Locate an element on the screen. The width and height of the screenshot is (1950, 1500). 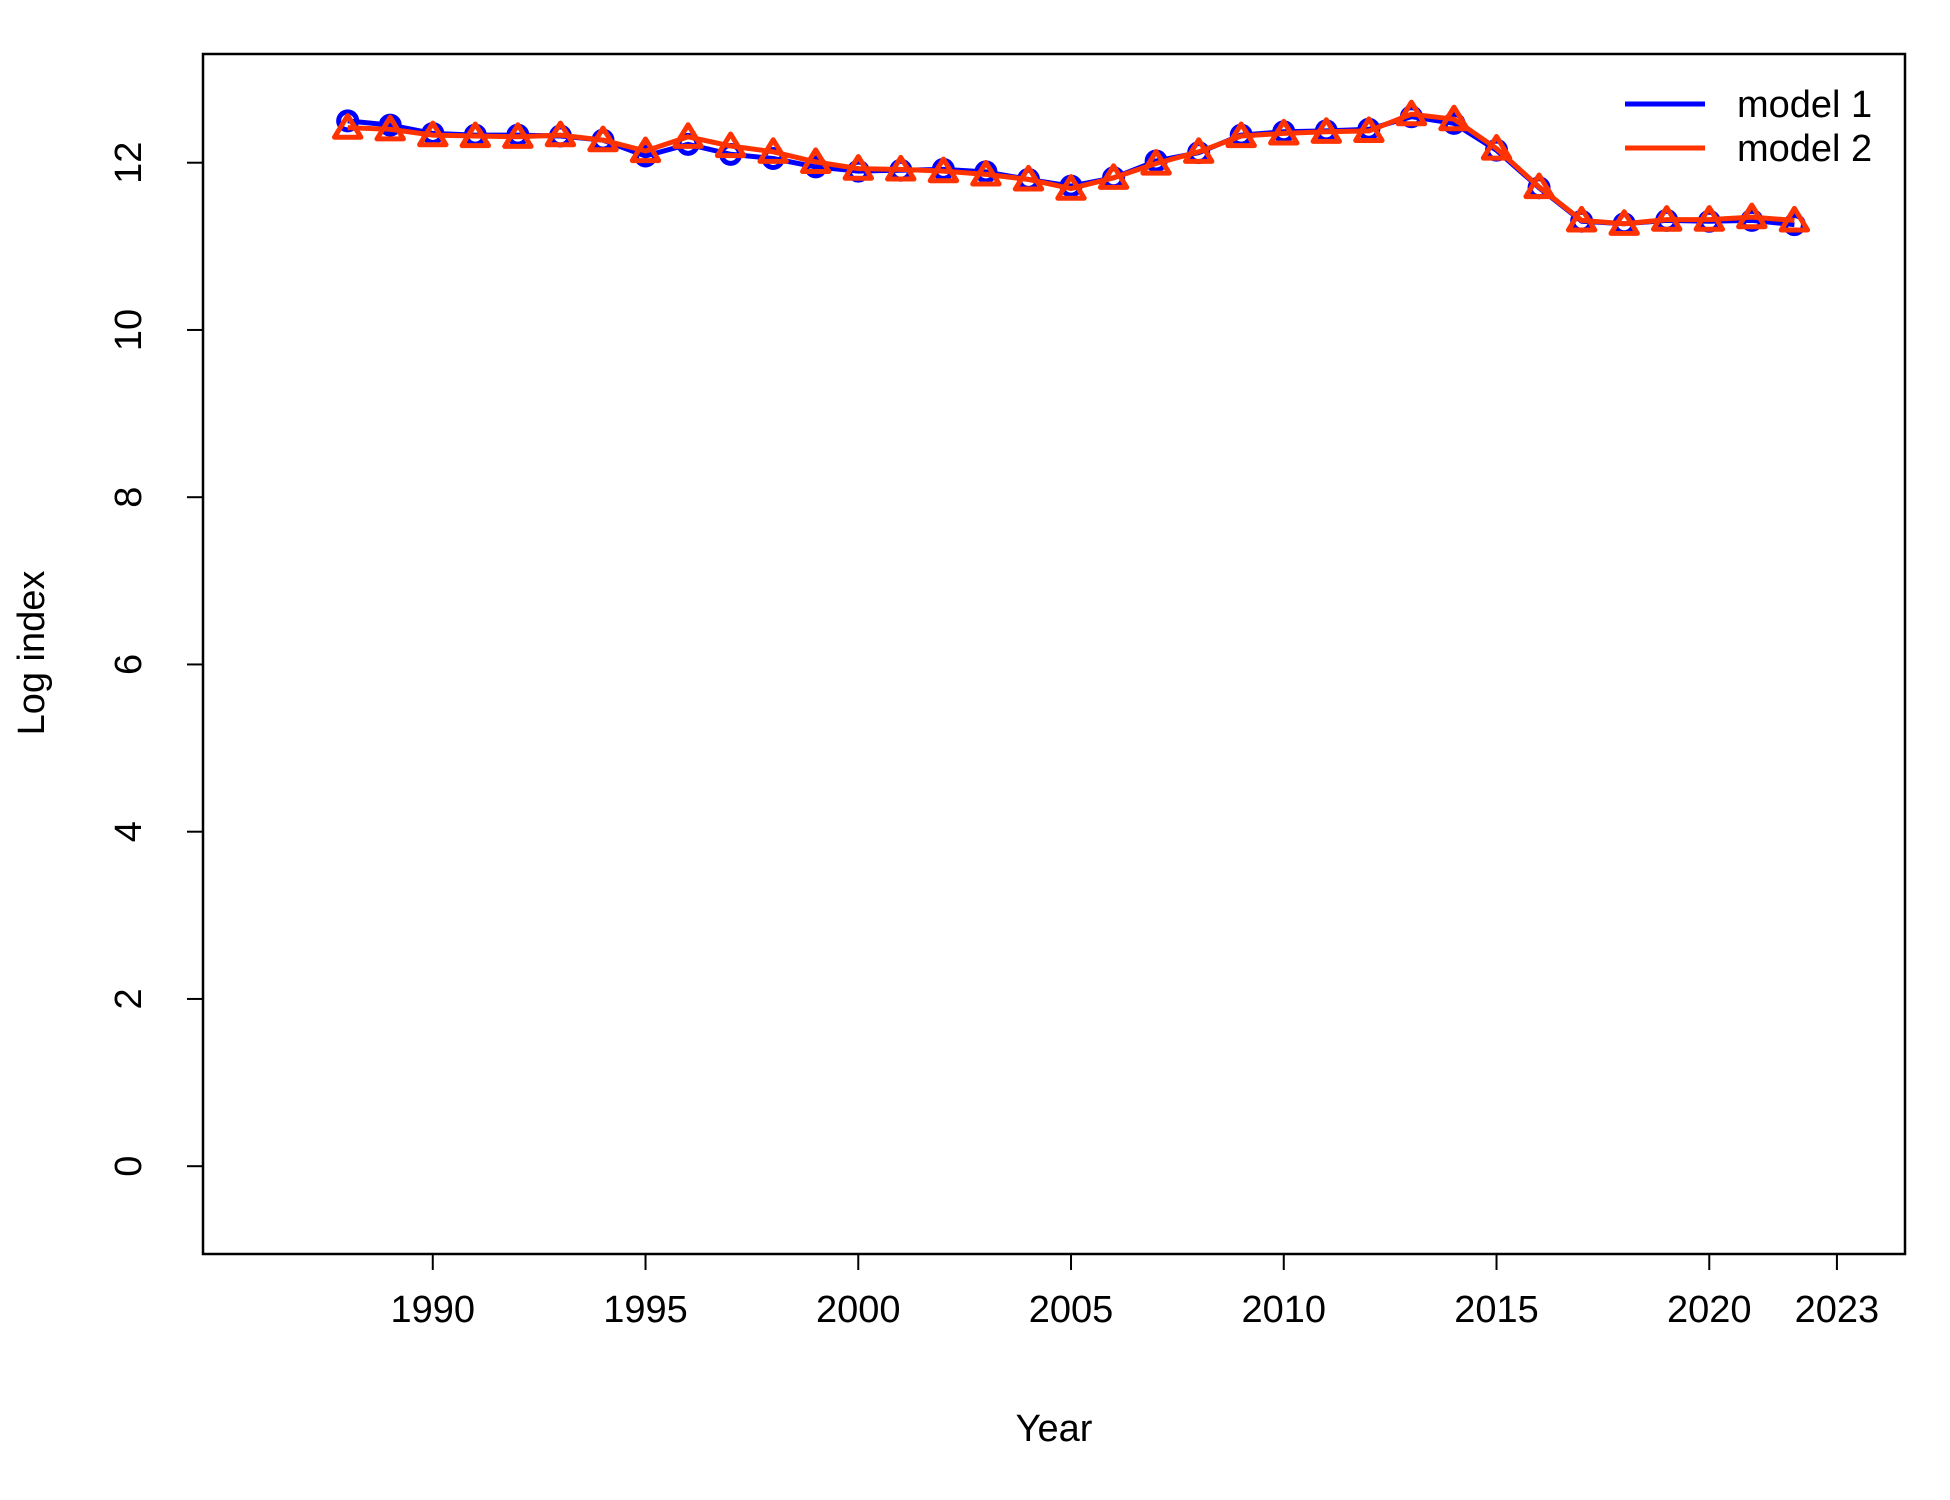
x-tick-label: 2010 is located at coordinates (1283, 1310).